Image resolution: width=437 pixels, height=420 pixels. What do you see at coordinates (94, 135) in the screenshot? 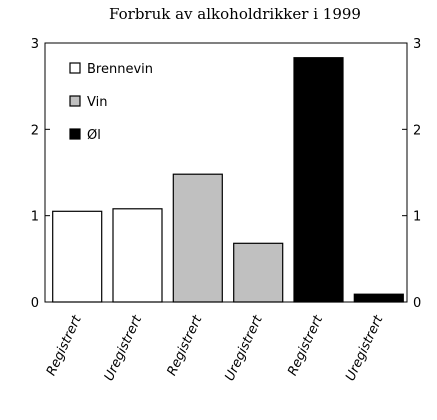
I see `legend-label: Øl` at bounding box center [94, 135].